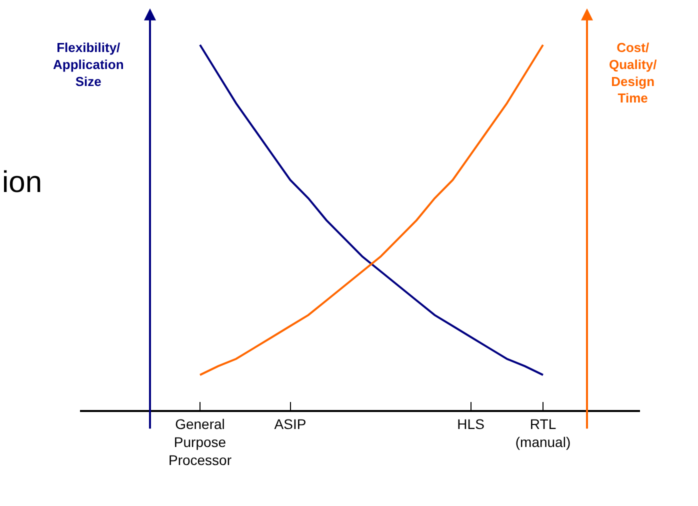 The width and height of the screenshot is (698, 506). What do you see at coordinates (88, 64) in the screenshot?
I see `y-axis-title: Flexibility/ Application Size` at bounding box center [88, 64].